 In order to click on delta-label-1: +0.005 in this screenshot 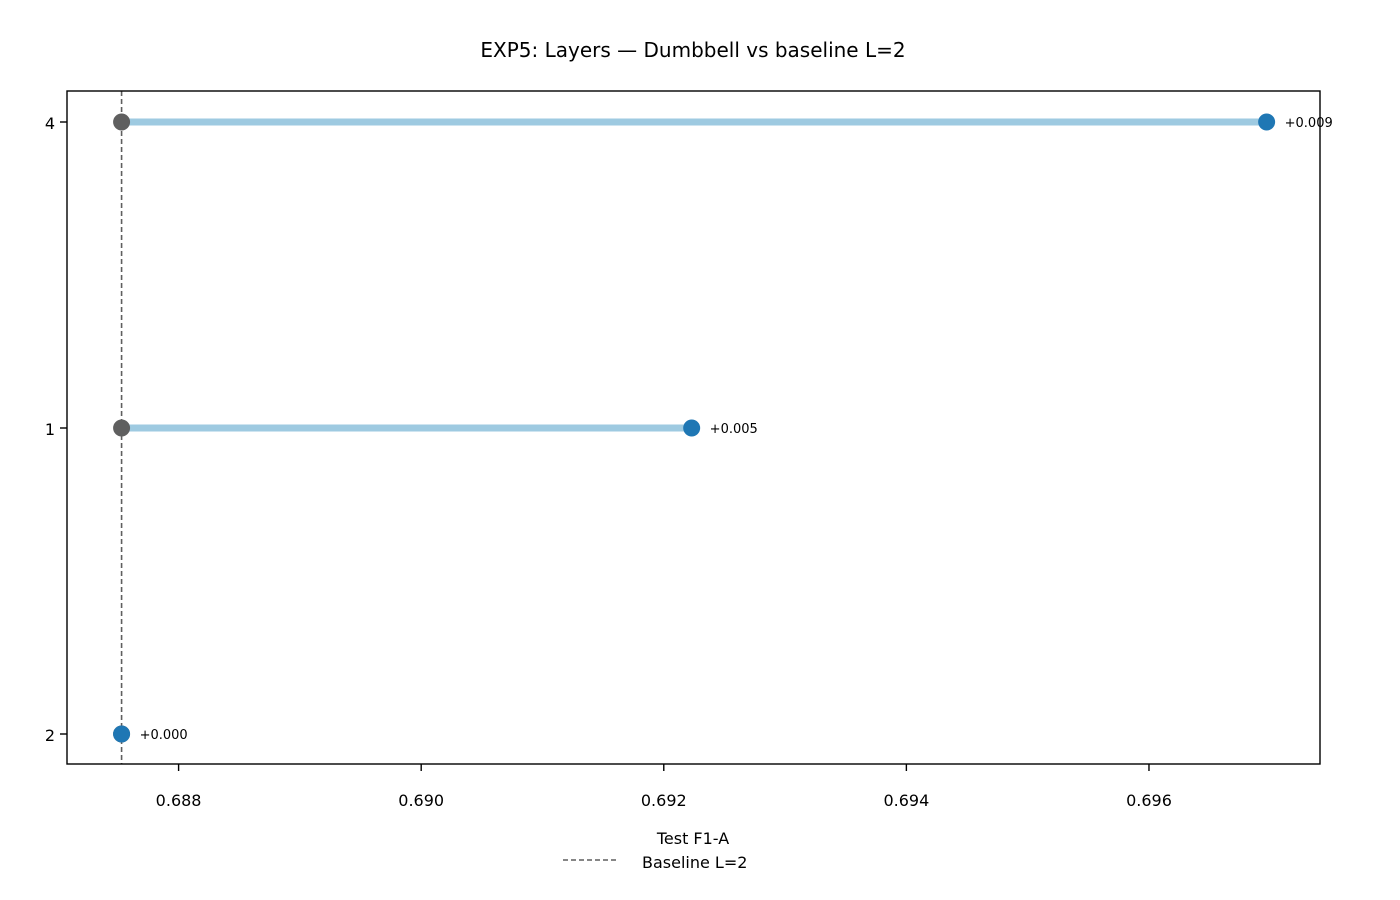, I will do `click(734, 429)`.